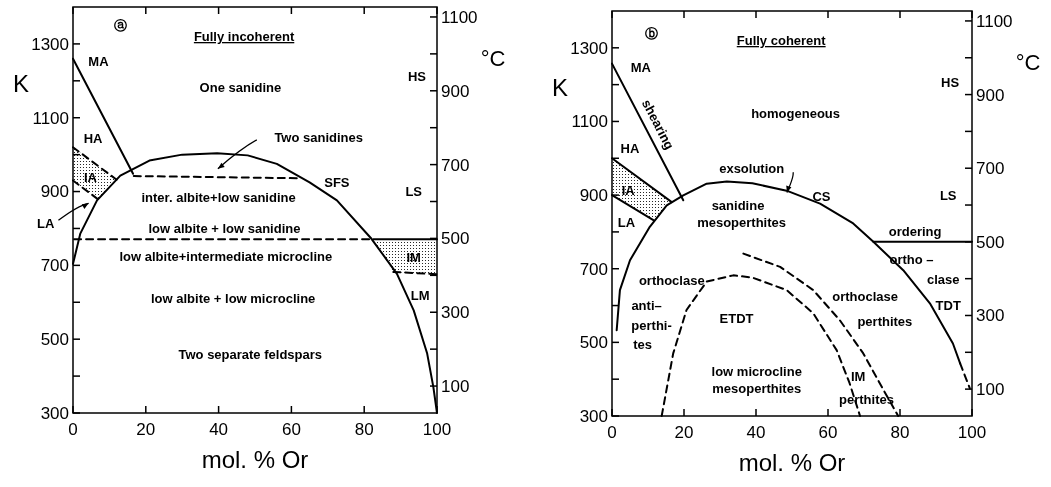 This screenshot has width=1051, height=487. Describe the element at coordinates (756, 372) in the screenshot. I see `annotation: low microcline` at that location.